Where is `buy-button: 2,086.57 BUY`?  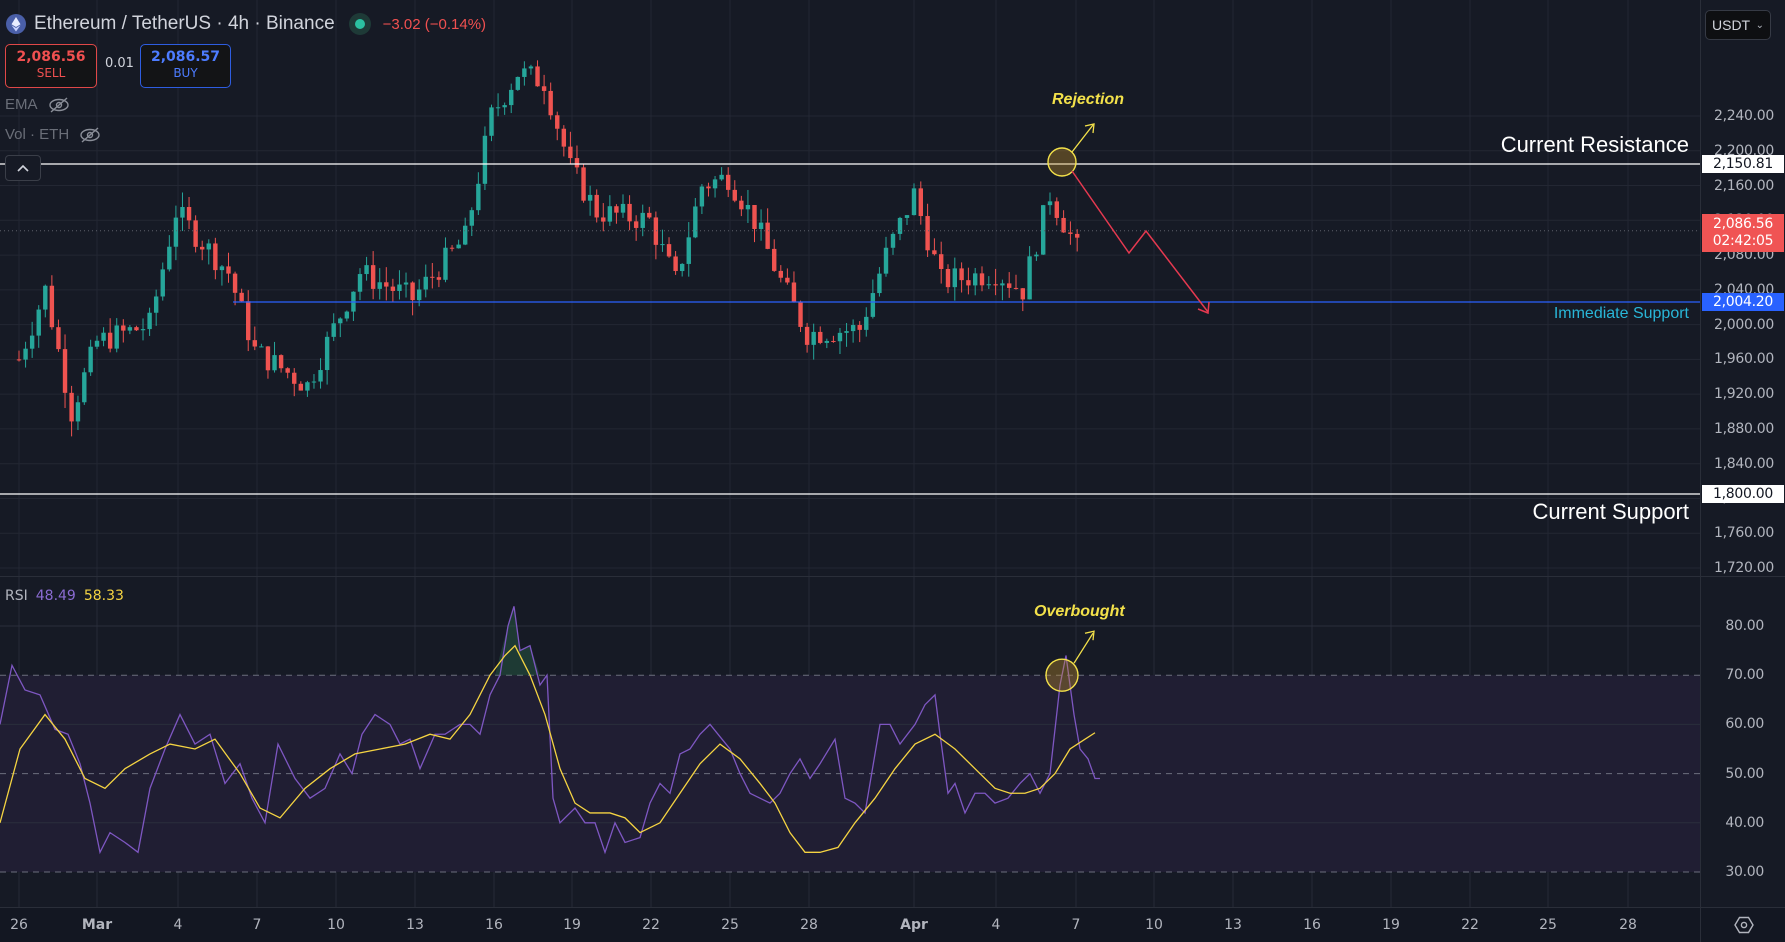
buy-button: 2,086.57 BUY is located at coordinates (185, 66).